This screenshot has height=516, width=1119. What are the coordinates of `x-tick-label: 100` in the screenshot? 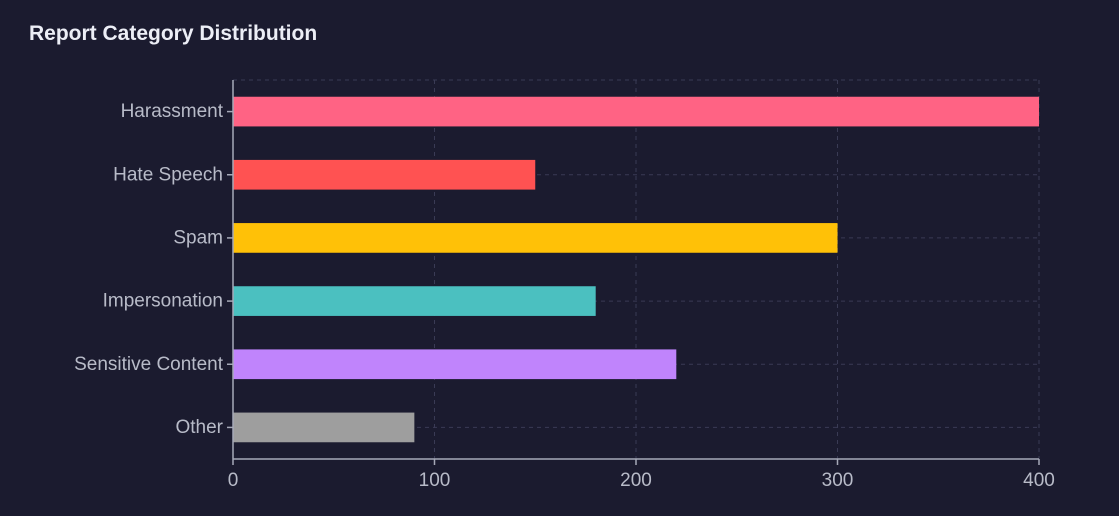 It's located at (435, 480).